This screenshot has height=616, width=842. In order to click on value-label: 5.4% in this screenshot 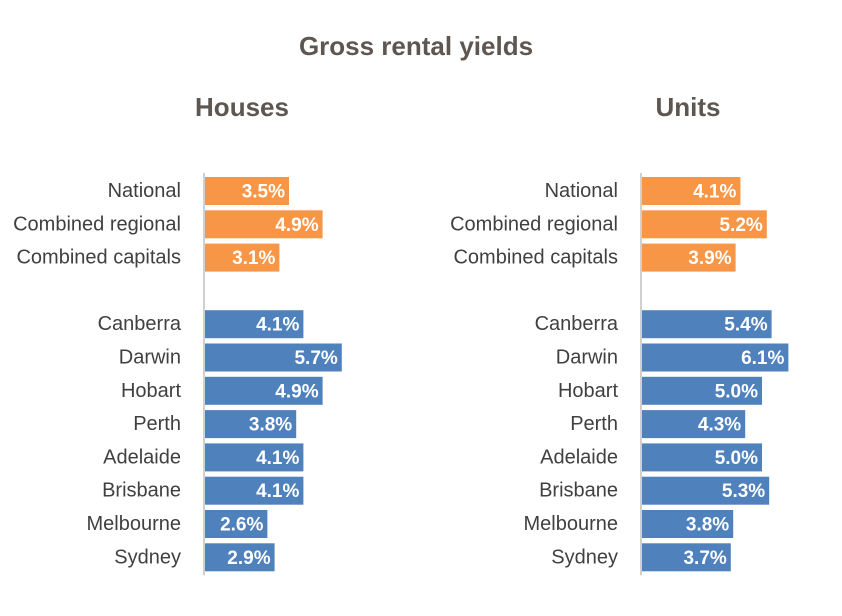, I will do `click(745, 325)`.